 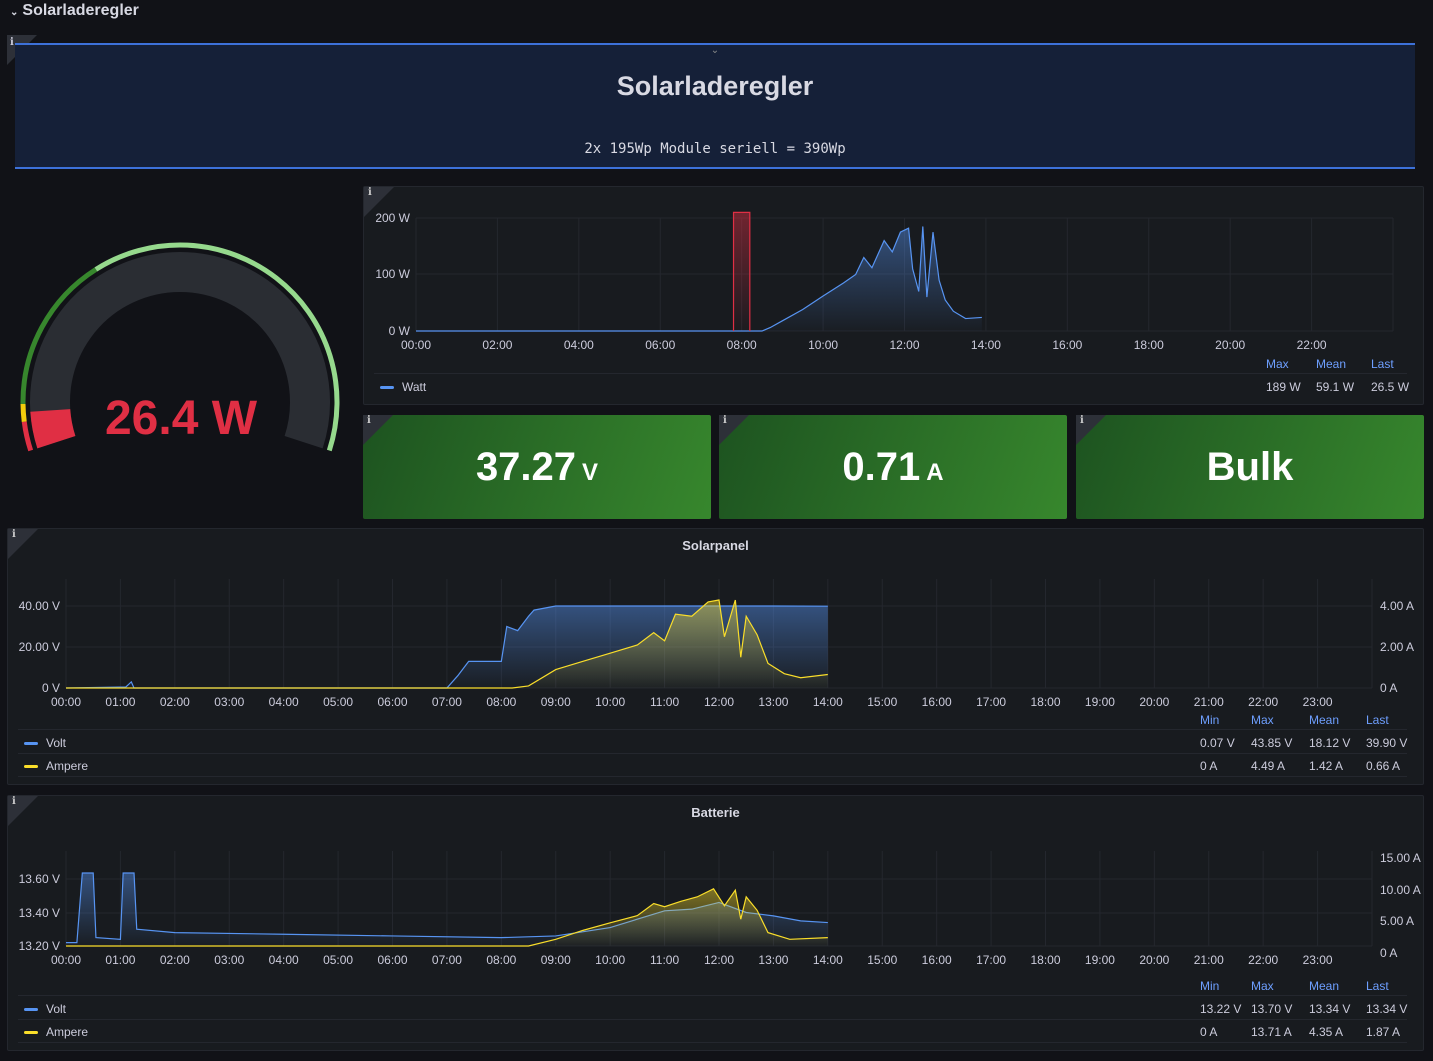 What do you see at coordinates (181, 418) in the screenshot?
I see `gauge-value: 26.4 W` at bounding box center [181, 418].